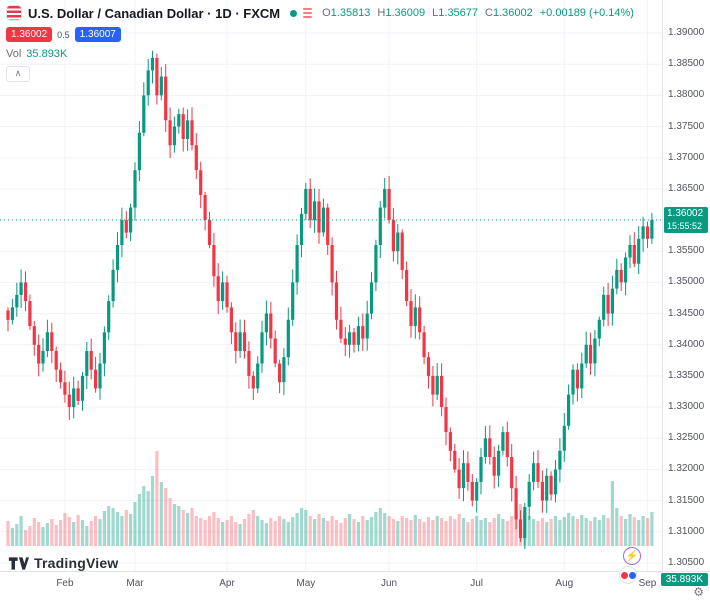  I want to click on price-axis-label: 1.38500, so click(686, 64).